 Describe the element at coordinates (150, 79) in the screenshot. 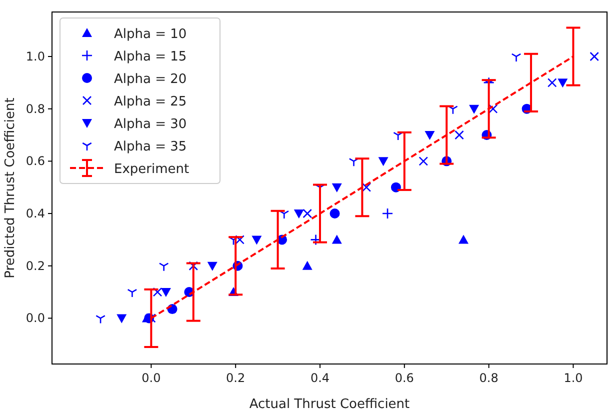

I see `legend-label: Alpha = 20` at that location.